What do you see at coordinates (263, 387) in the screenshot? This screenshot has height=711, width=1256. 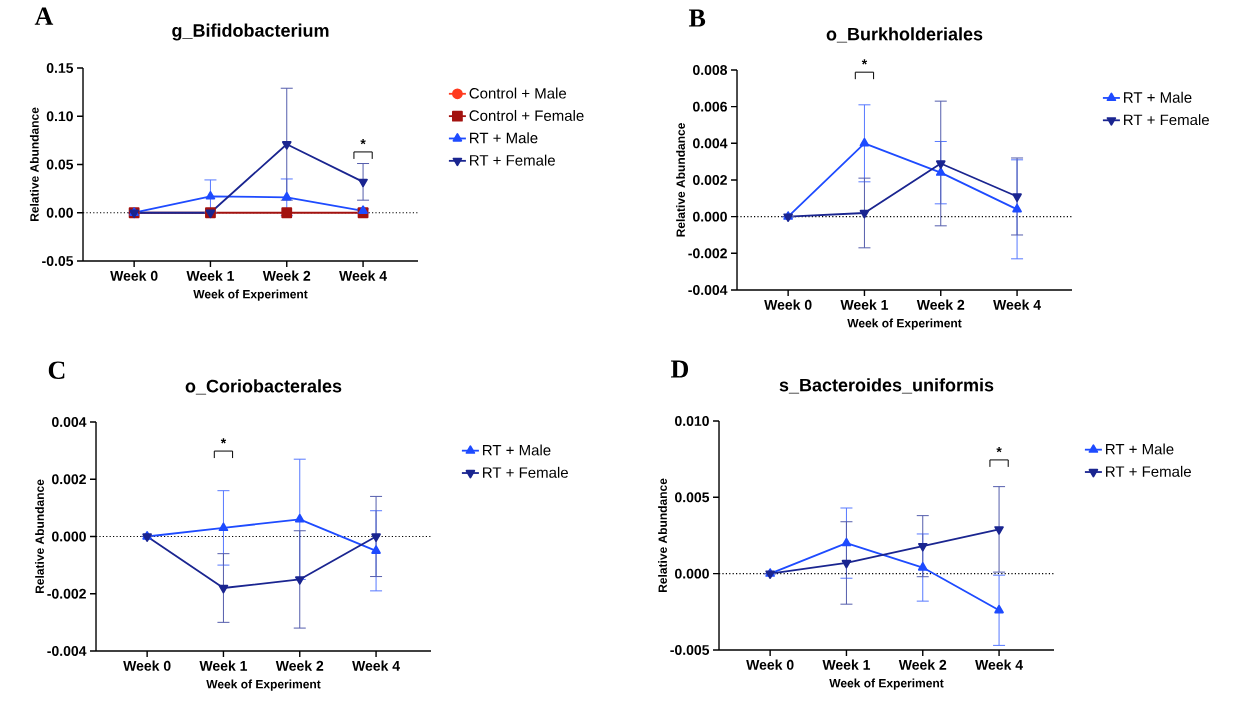 I see `chart-title: o_Coriobacterales` at bounding box center [263, 387].